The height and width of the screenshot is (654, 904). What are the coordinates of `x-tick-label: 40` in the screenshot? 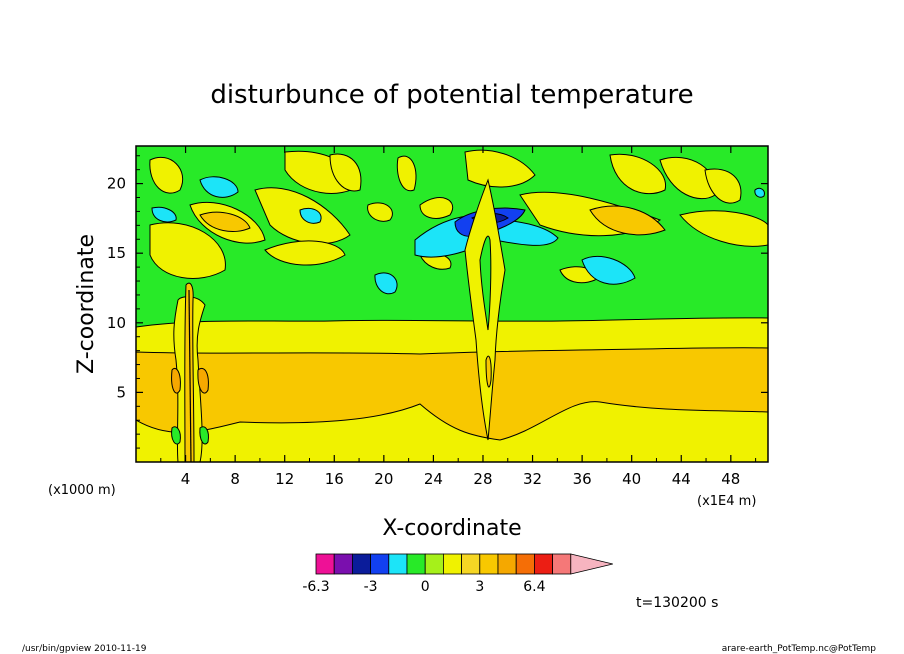 It's located at (631, 479).